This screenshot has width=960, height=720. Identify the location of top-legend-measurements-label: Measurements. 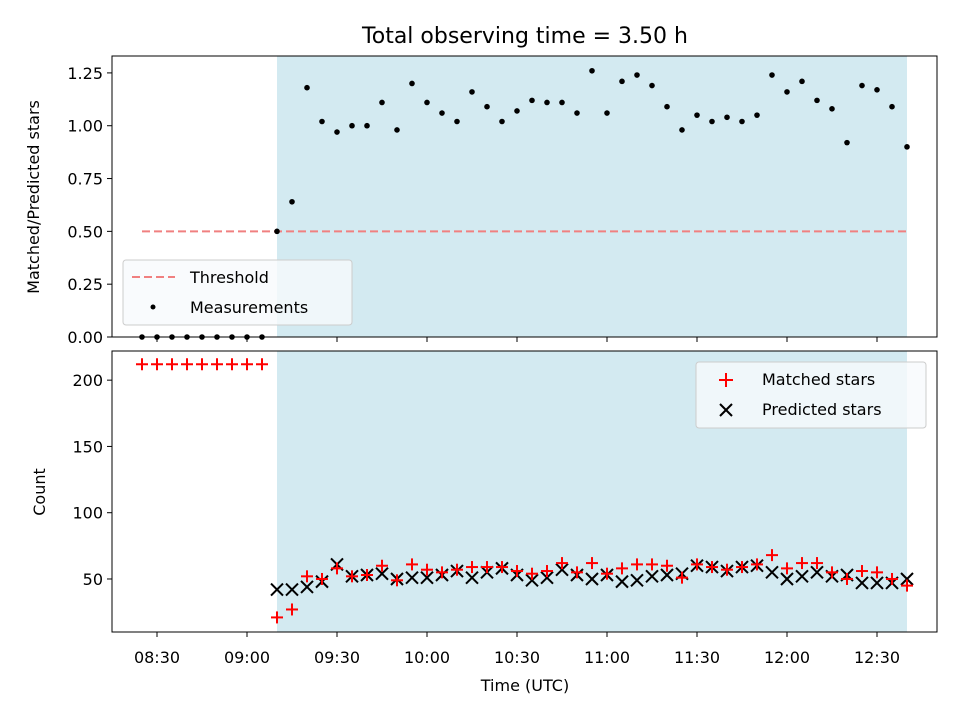
(249, 307).